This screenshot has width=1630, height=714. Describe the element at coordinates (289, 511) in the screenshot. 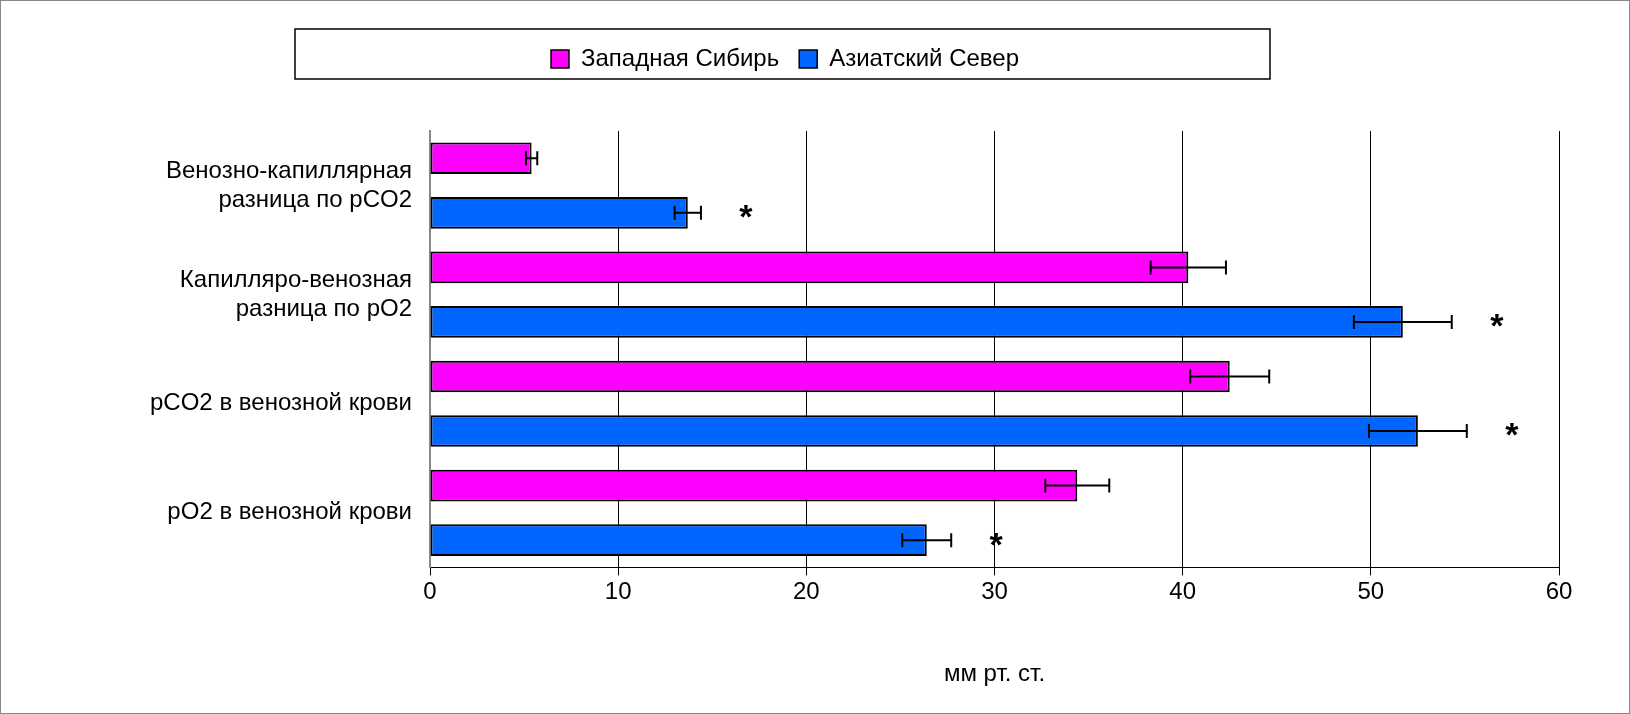

I see `y-tick-label: pO2 в венозной крови` at that location.